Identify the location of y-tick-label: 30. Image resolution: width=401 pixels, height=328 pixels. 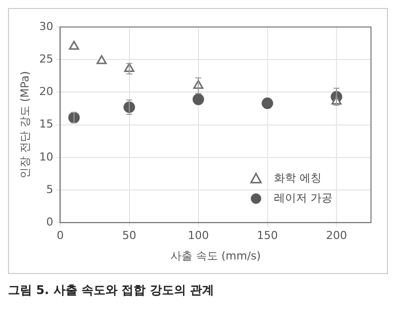
(46, 26).